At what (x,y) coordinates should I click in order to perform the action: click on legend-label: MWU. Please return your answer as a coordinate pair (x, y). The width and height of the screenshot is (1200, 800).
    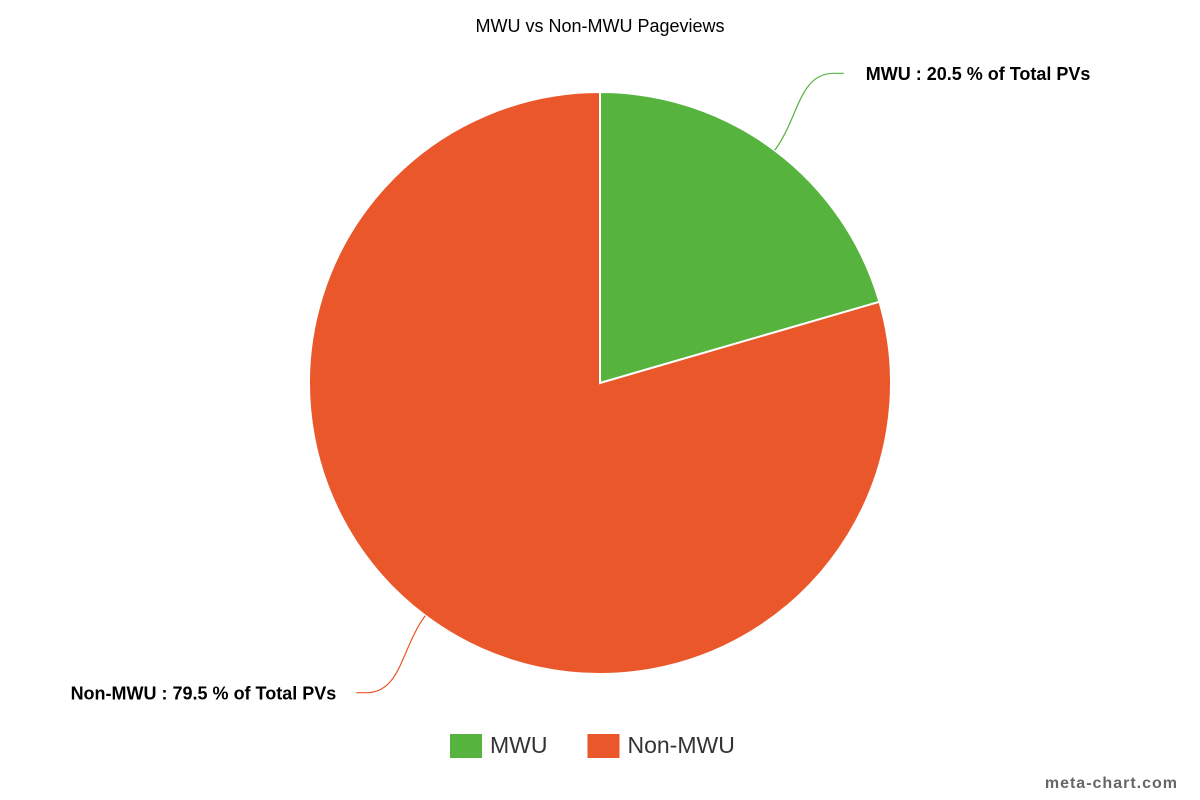
    Looking at the image, I should click on (518, 745).